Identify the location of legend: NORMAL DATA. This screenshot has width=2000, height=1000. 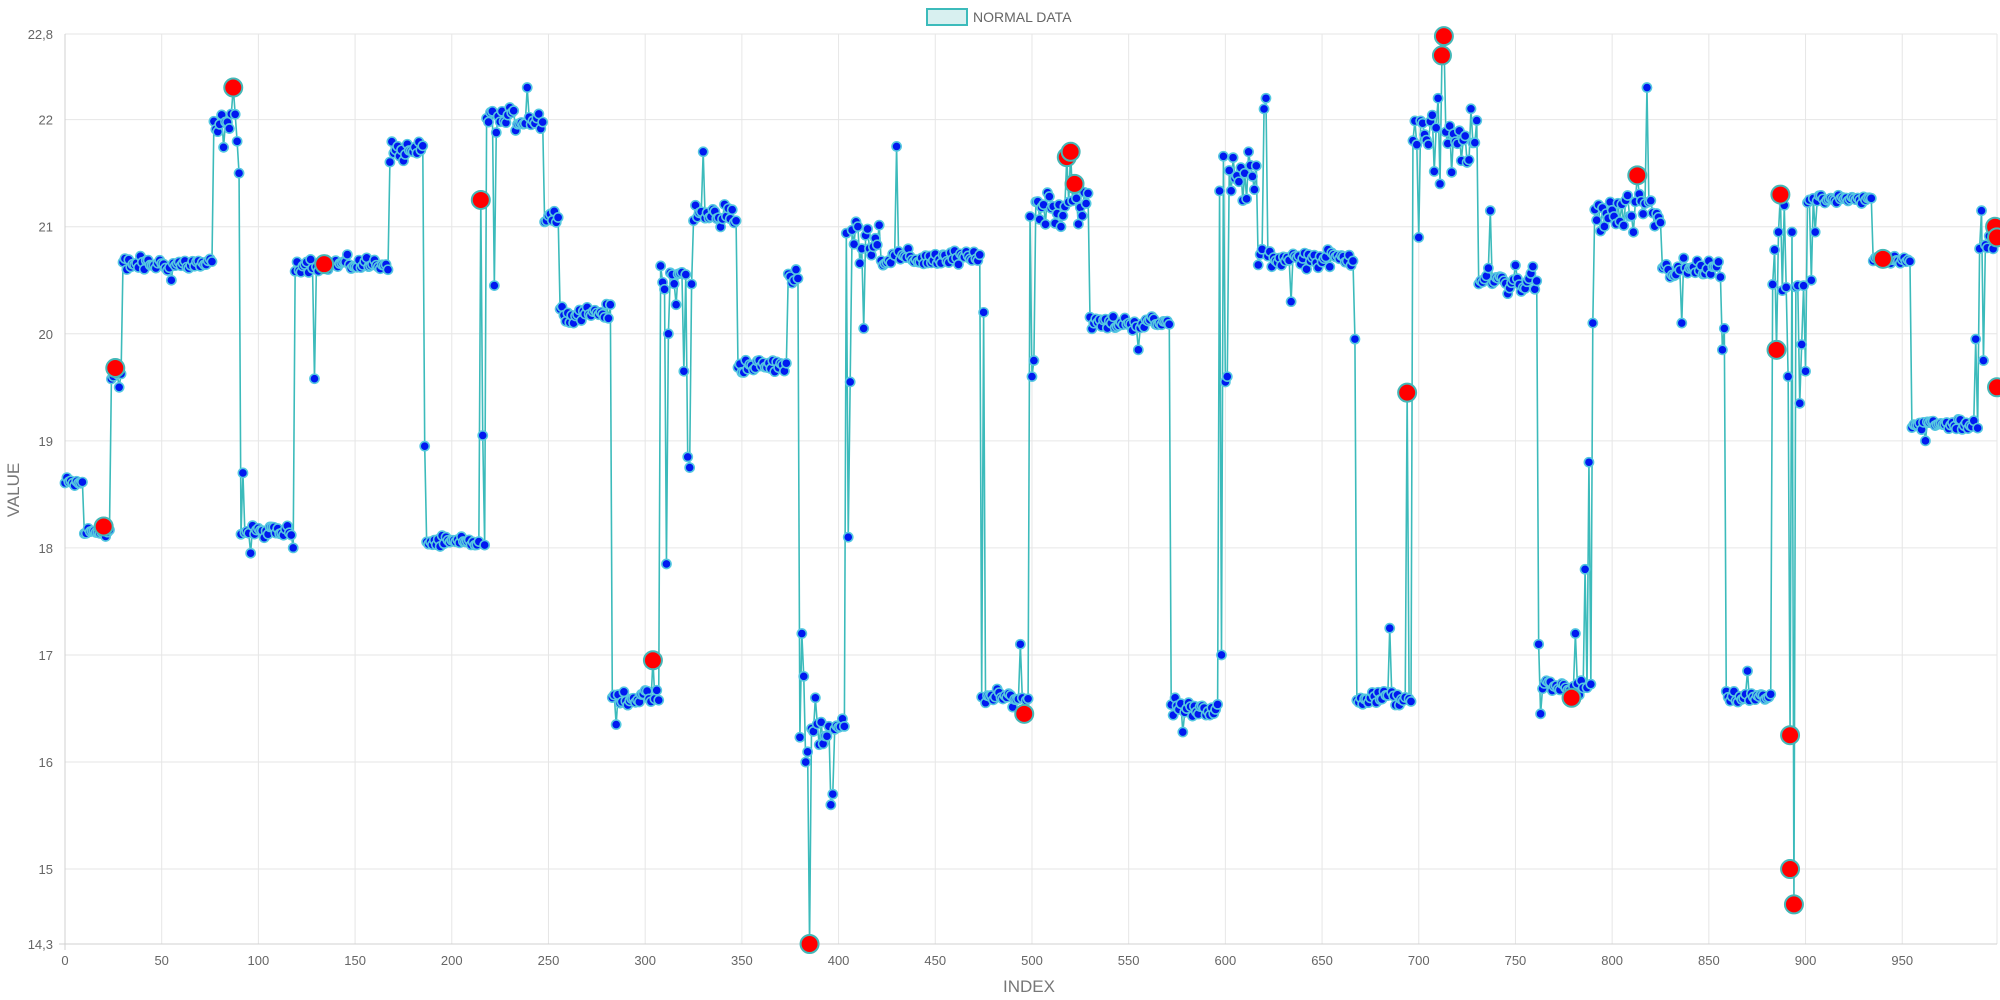
(999, 17).